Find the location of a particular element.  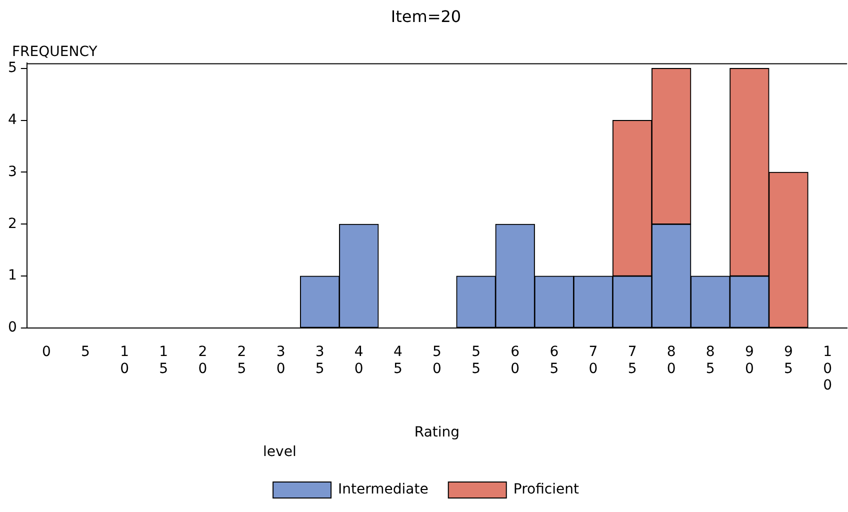

x-tick-label: 90 is located at coordinates (749, 360).